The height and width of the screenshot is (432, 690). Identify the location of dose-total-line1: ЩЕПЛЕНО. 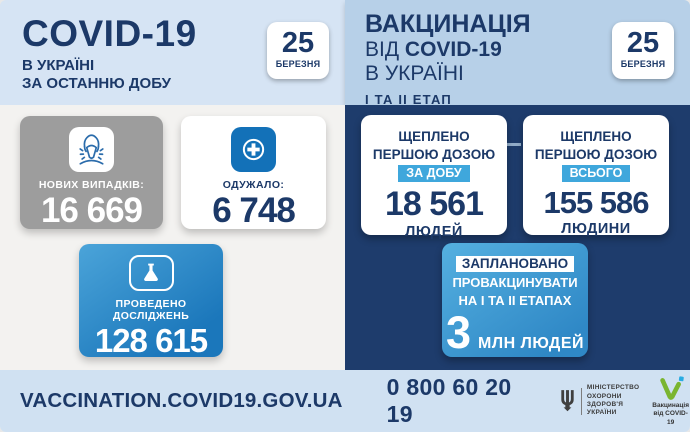
(596, 136).